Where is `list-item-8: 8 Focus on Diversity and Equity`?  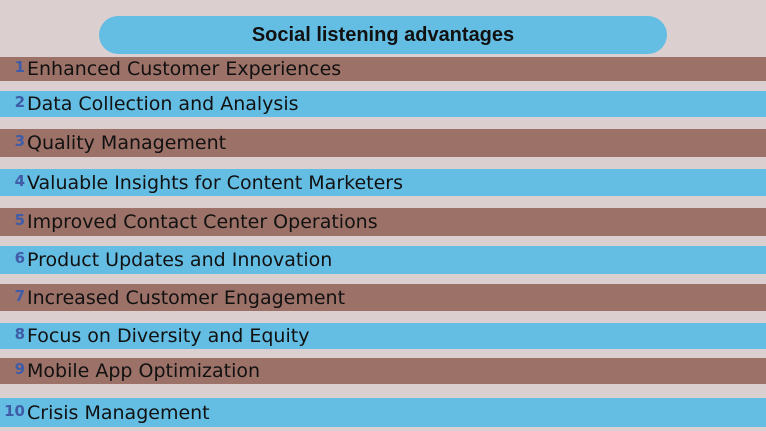
list-item-8: 8 Focus on Diversity and Equity is located at coordinates (383, 336).